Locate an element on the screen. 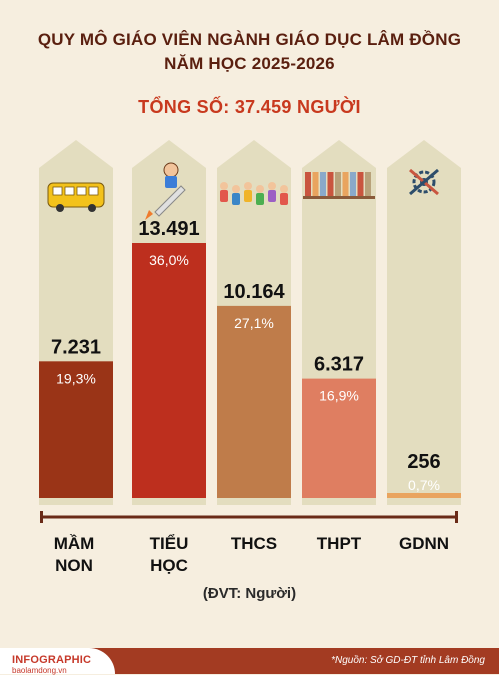 The image size is (499, 675). value-label: 13.491 is located at coordinates (168, 229).